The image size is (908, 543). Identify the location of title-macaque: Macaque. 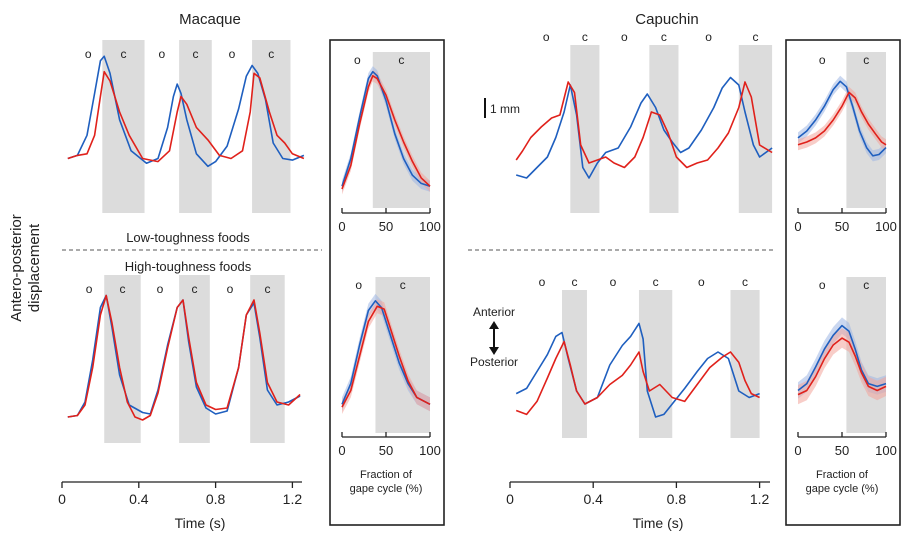
(210, 19).